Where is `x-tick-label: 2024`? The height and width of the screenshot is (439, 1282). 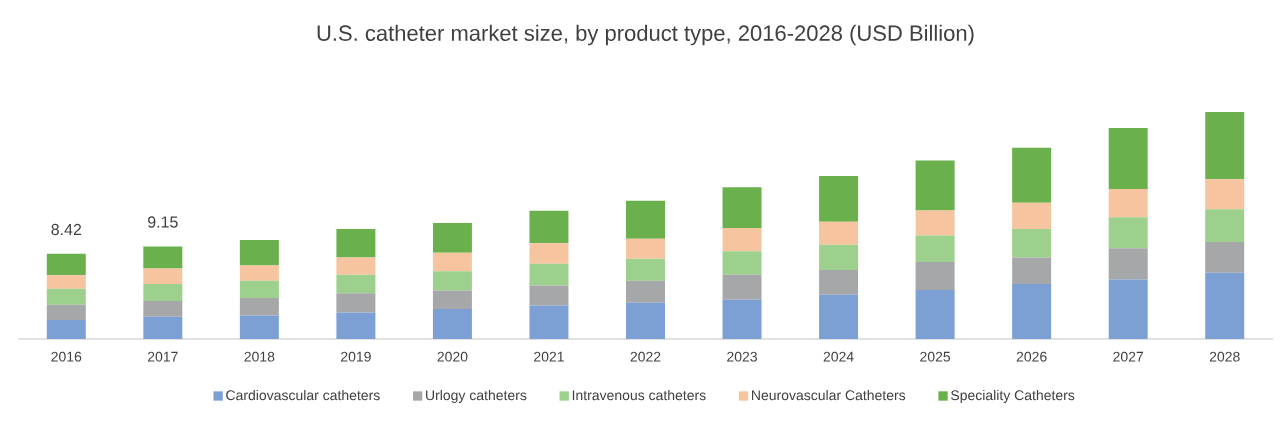 x-tick-label: 2024 is located at coordinates (838, 356).